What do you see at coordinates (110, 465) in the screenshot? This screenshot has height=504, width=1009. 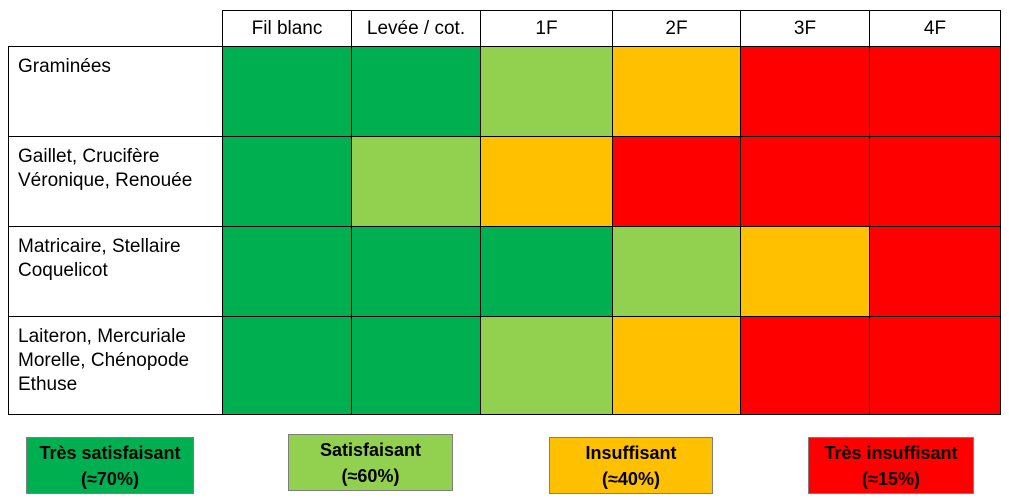 I see `legend-item: Très satisfaisant (≈70%)` at bounding box center [110, 465].